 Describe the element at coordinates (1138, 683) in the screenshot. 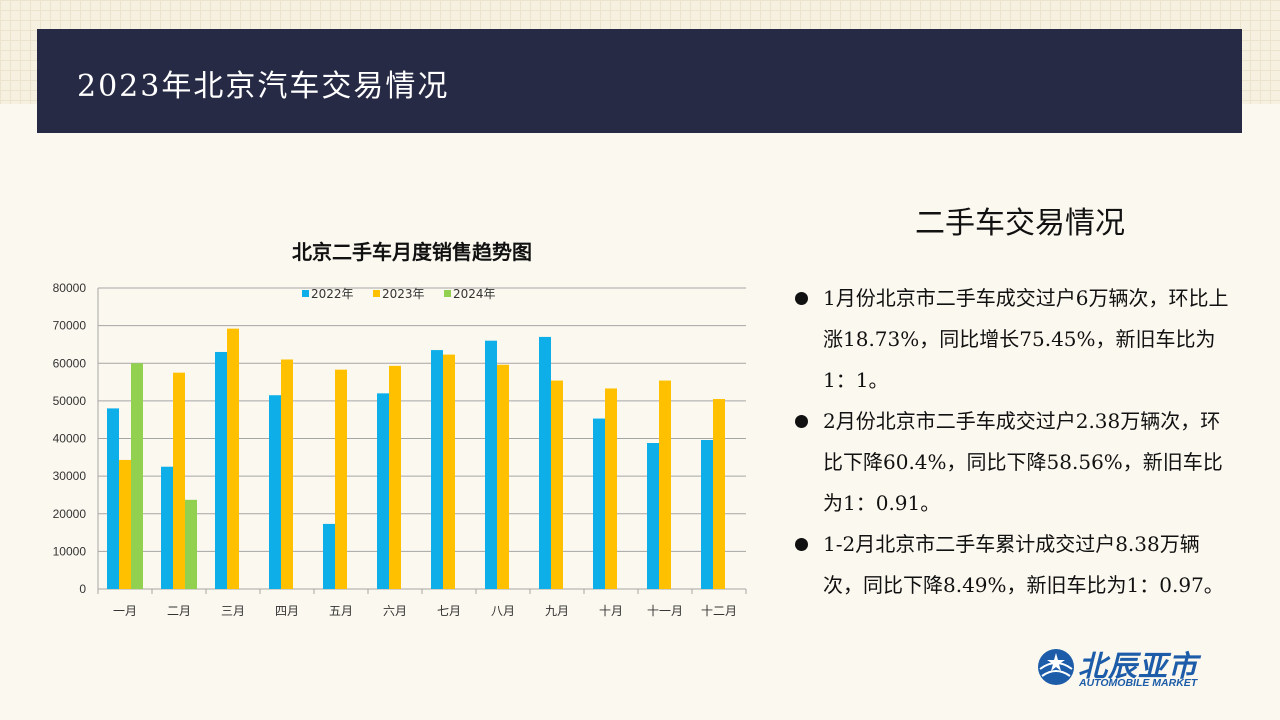

I see `logo-name-en: AUTOMOBILE MARKET` at that location.